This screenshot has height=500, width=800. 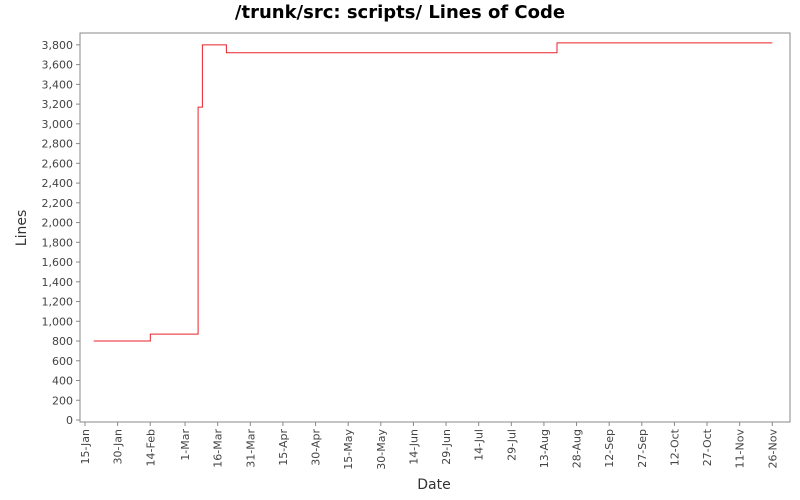 I want to click on x-tick-label: 31-Mar, so click(x=250, y=448).